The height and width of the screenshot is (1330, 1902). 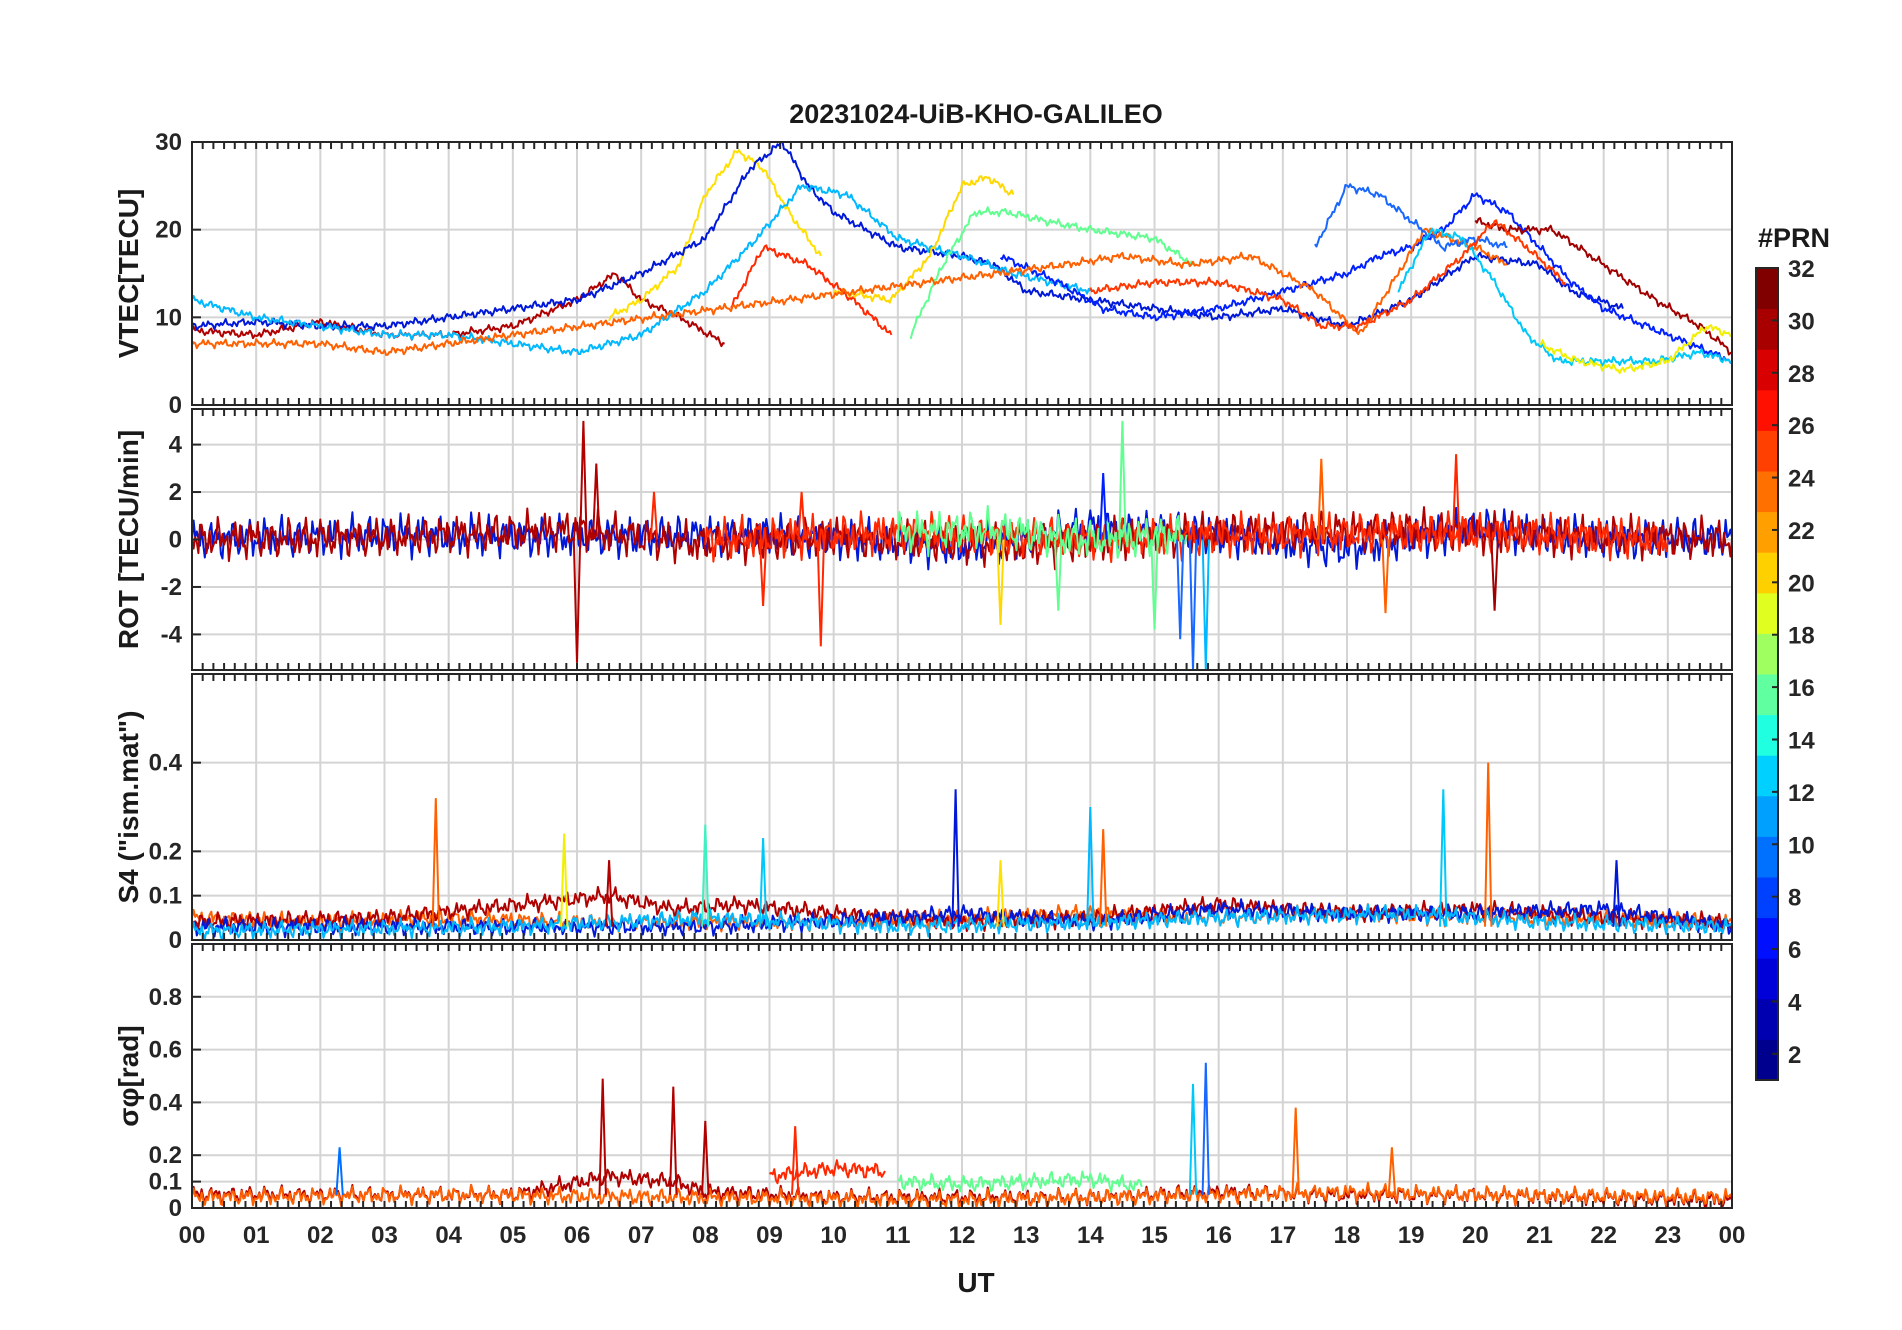 What do you see at coordinates (1801, 426) in the screenshot?
I see `colorbar-tick-label: 26` at bounding box center [1801, 426].